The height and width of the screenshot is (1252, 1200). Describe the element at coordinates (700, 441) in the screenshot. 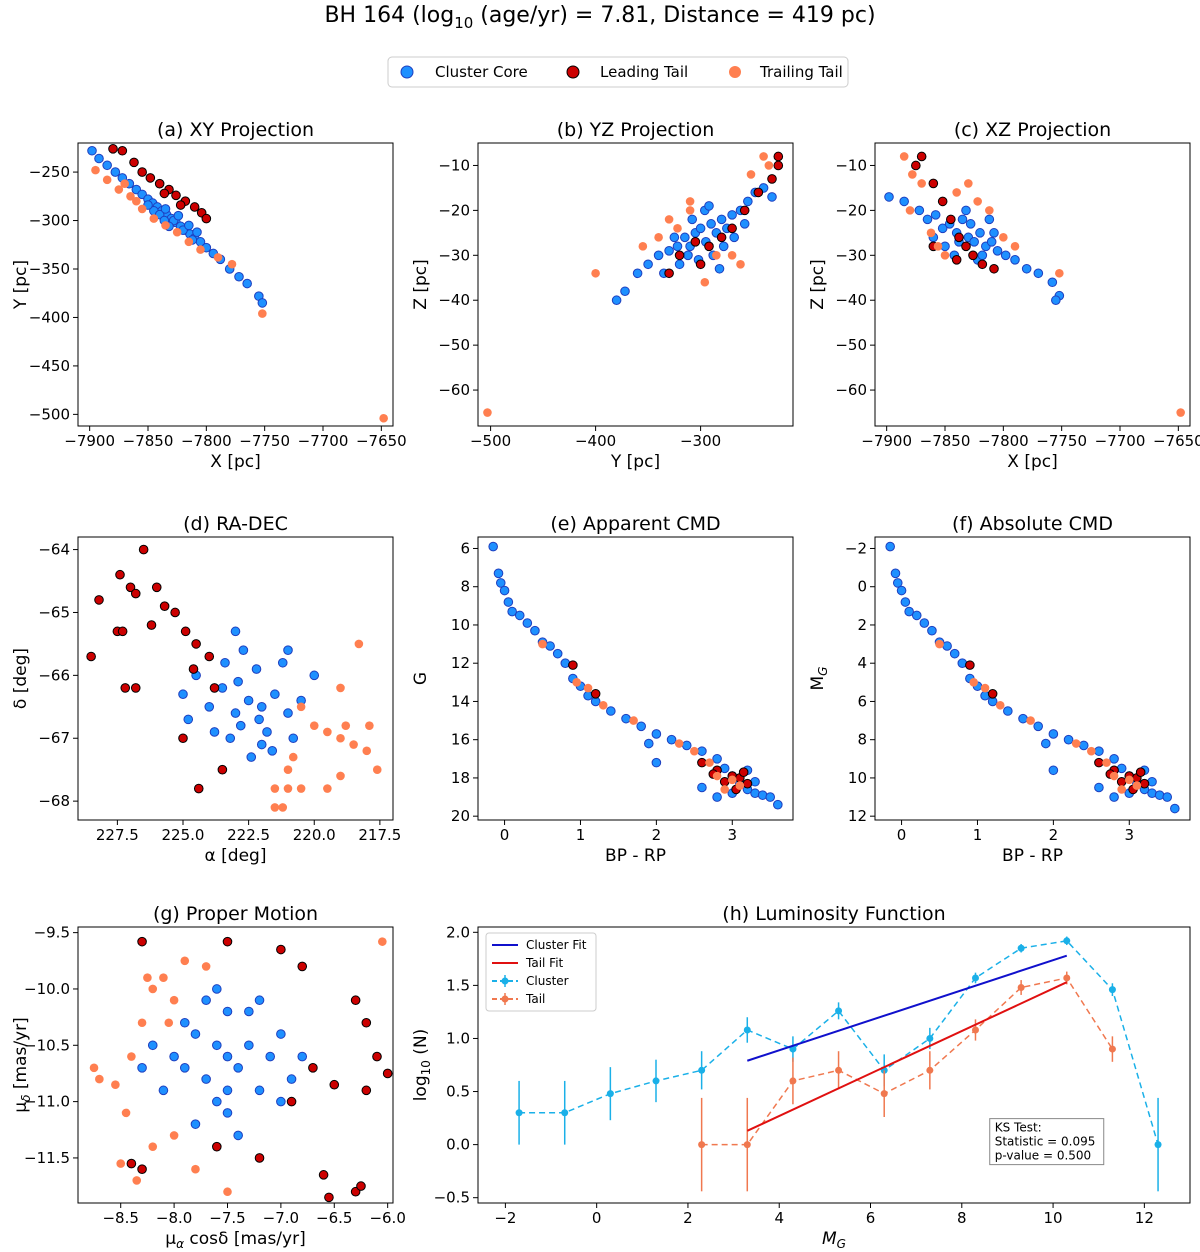

I see `x-tick-label: −300` at that location.